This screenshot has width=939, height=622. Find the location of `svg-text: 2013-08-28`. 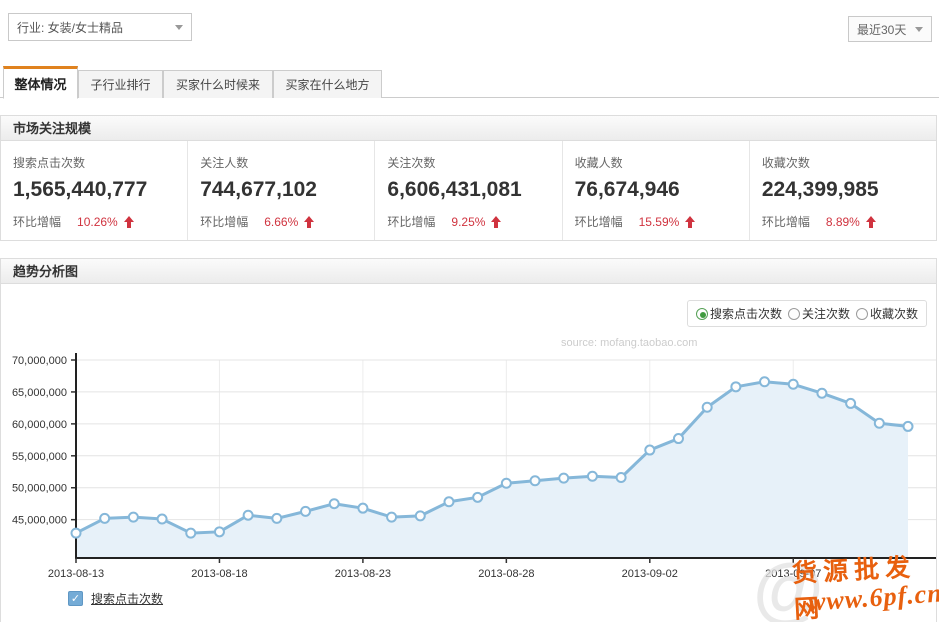

svg-text: 2013-08-28 is located at coordinates (506, 574).